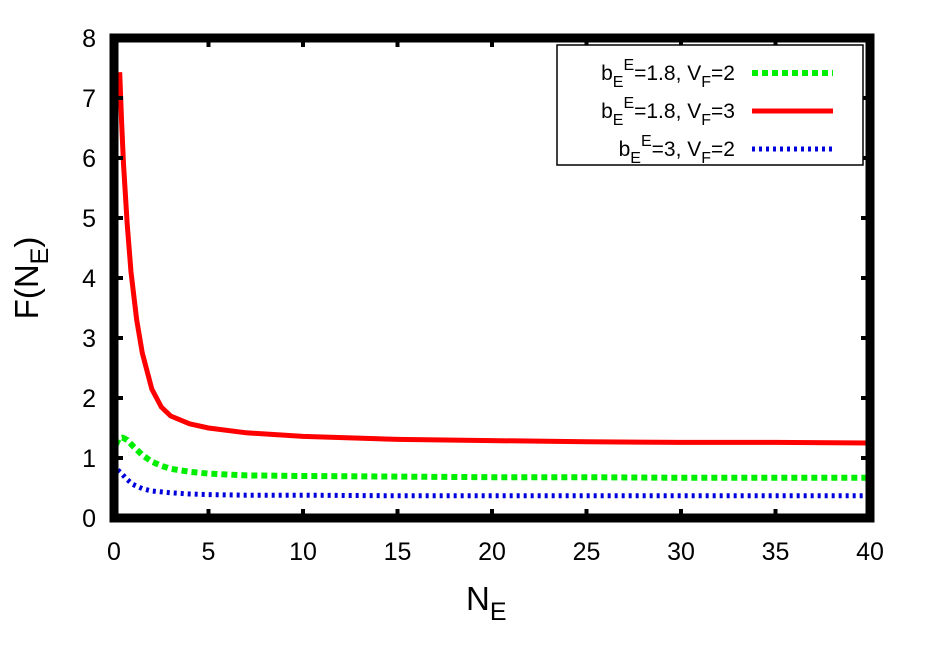 This screenshot has height=649, width=926. What do you see at coordinates (89, 99) in the screenshot?
I see `y-tick-label: 7` at bounding box center [89, 99].